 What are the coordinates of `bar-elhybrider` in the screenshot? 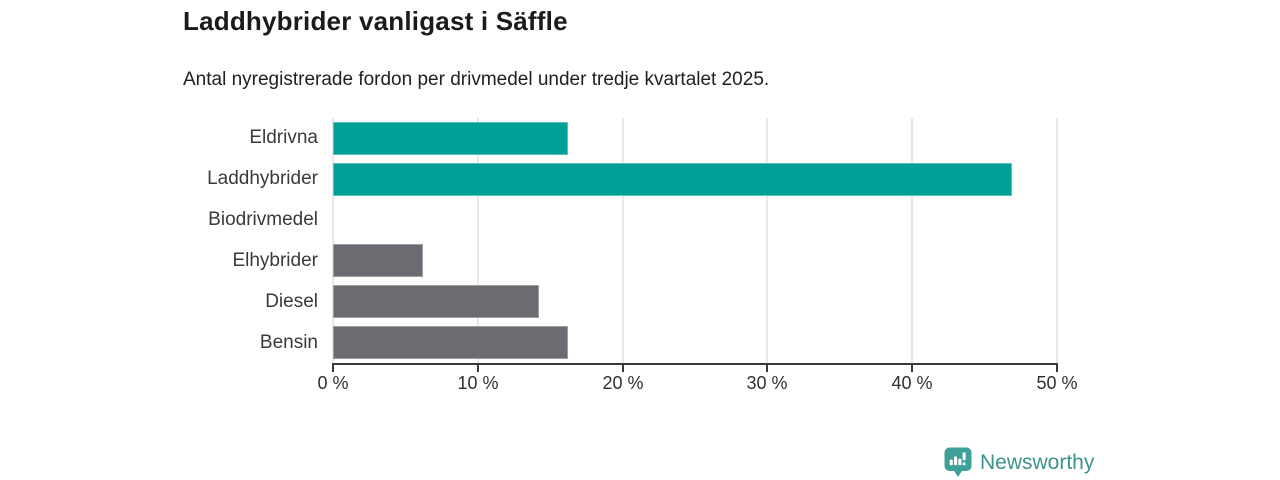 It's located at (378, 260).